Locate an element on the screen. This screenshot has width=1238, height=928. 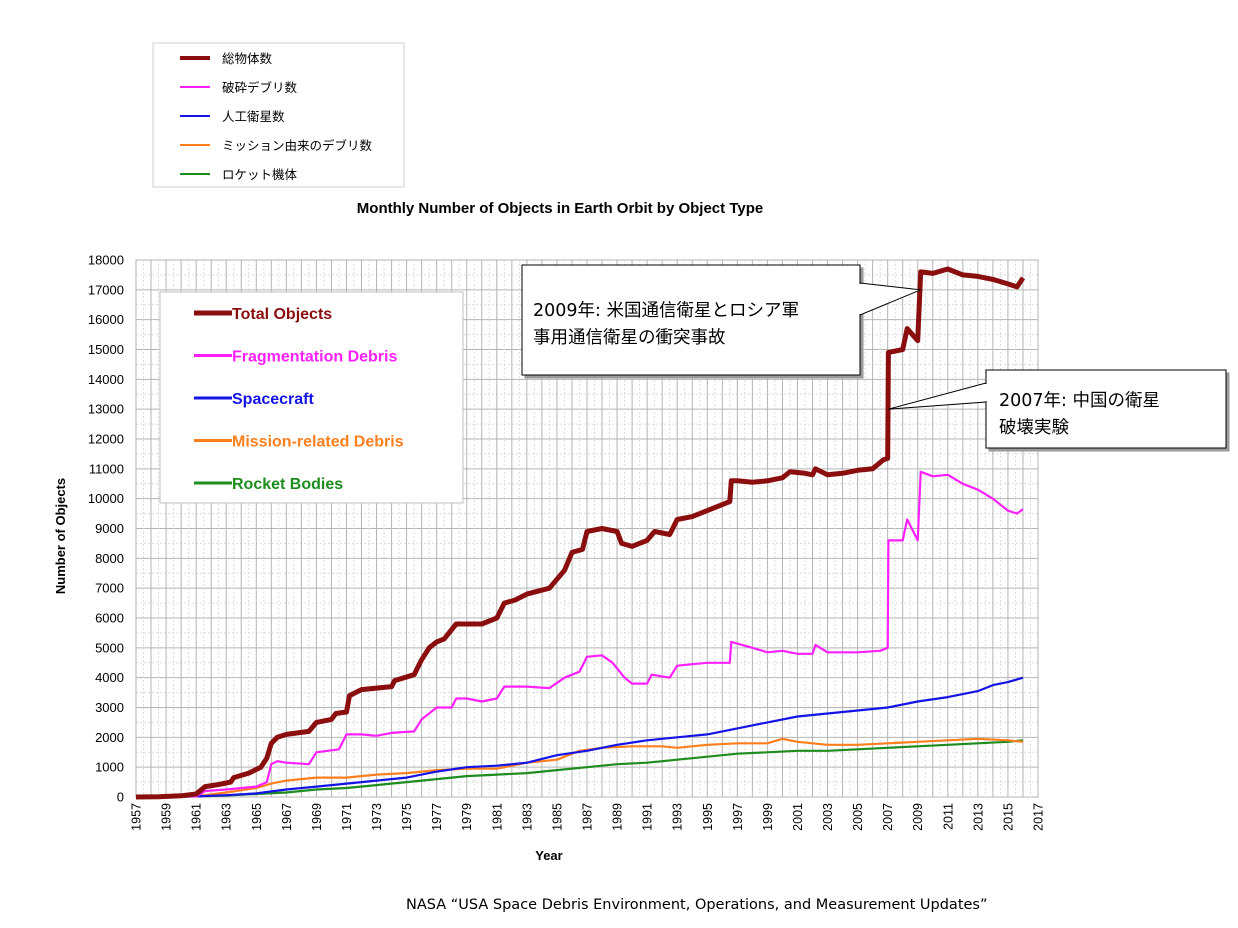
en-legend-label: Fragmentation Debris is located at coordinates (314, 357).